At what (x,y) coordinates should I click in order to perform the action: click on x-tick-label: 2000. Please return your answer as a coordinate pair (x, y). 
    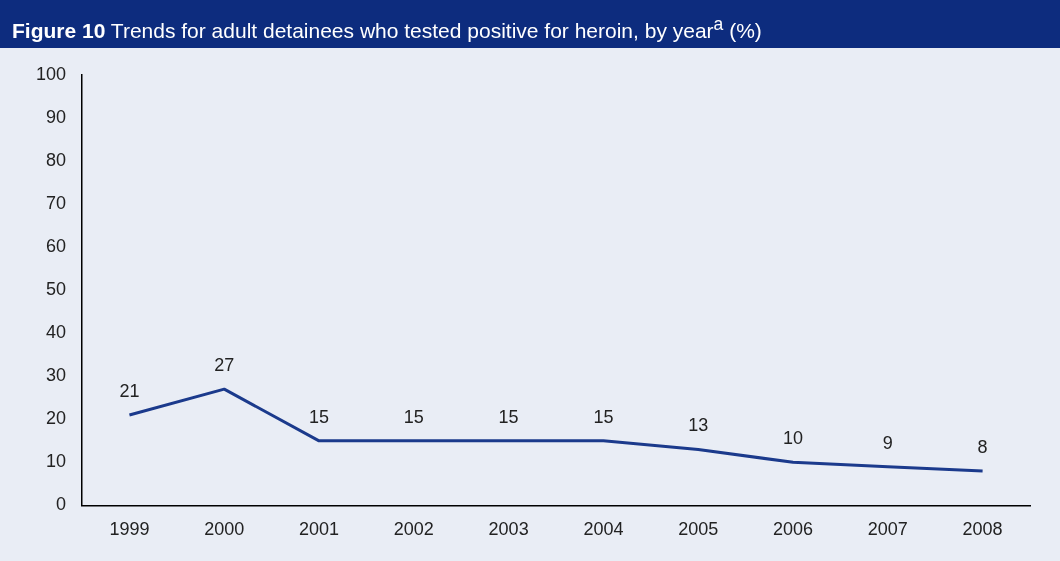
    Looking at the image, I should click on (224, 529).